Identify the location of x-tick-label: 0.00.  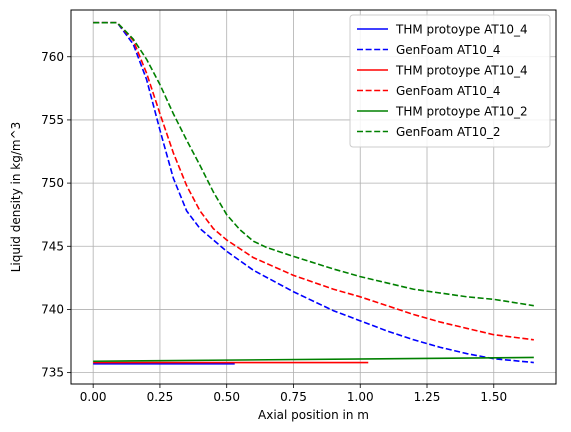
(93, 397).